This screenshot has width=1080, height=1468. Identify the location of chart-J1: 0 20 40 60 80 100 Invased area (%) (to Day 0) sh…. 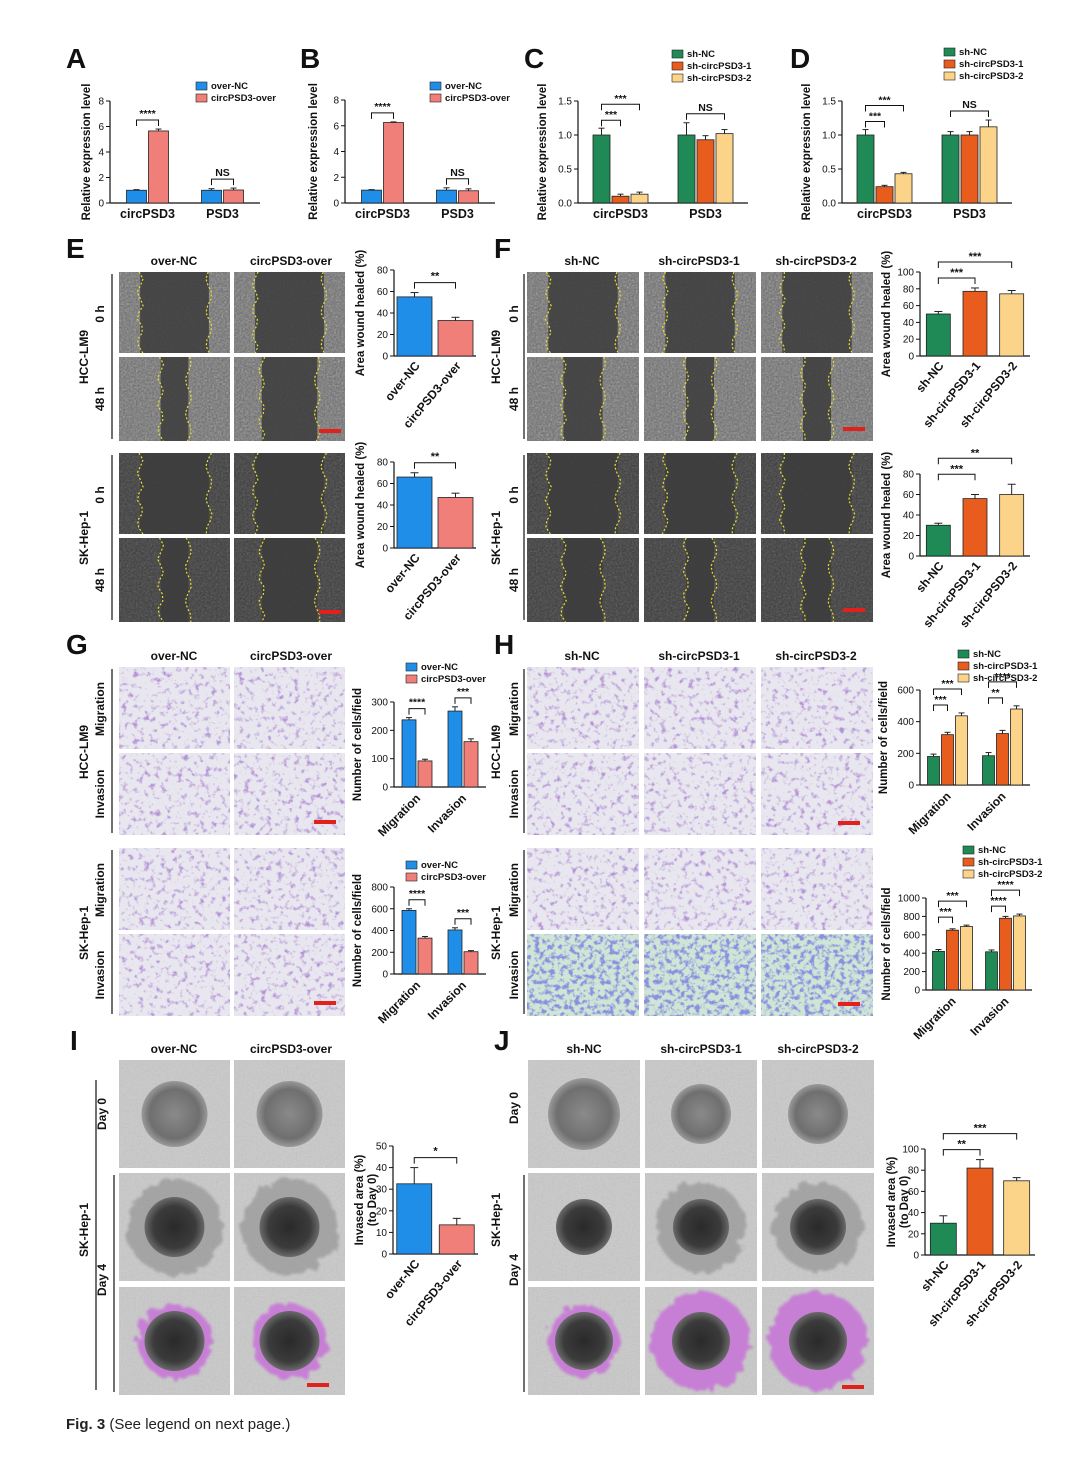
(960, 1226).